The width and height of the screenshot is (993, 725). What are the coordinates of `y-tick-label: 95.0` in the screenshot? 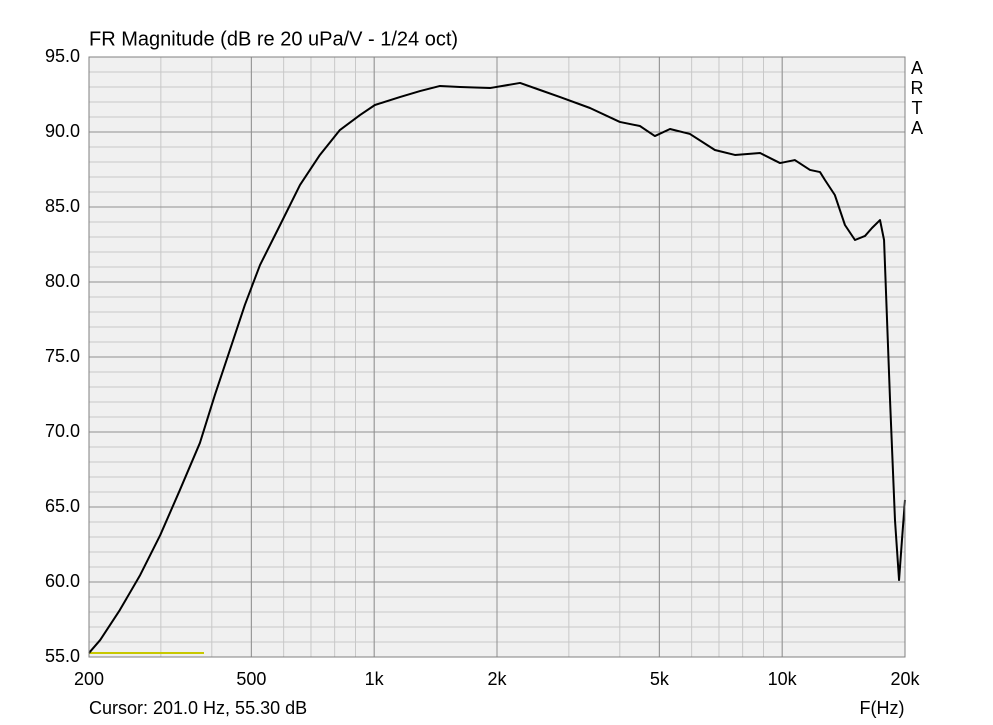 It's located at (62, 56).